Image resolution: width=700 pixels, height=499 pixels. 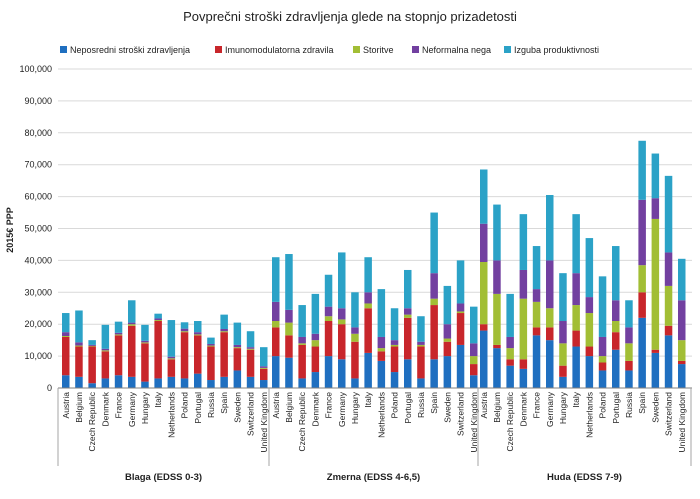 What do you see at coordinates (381, 415) in the screenshot?
I see `x-tick-label: Netherlands` at bounding box center [381, 415].